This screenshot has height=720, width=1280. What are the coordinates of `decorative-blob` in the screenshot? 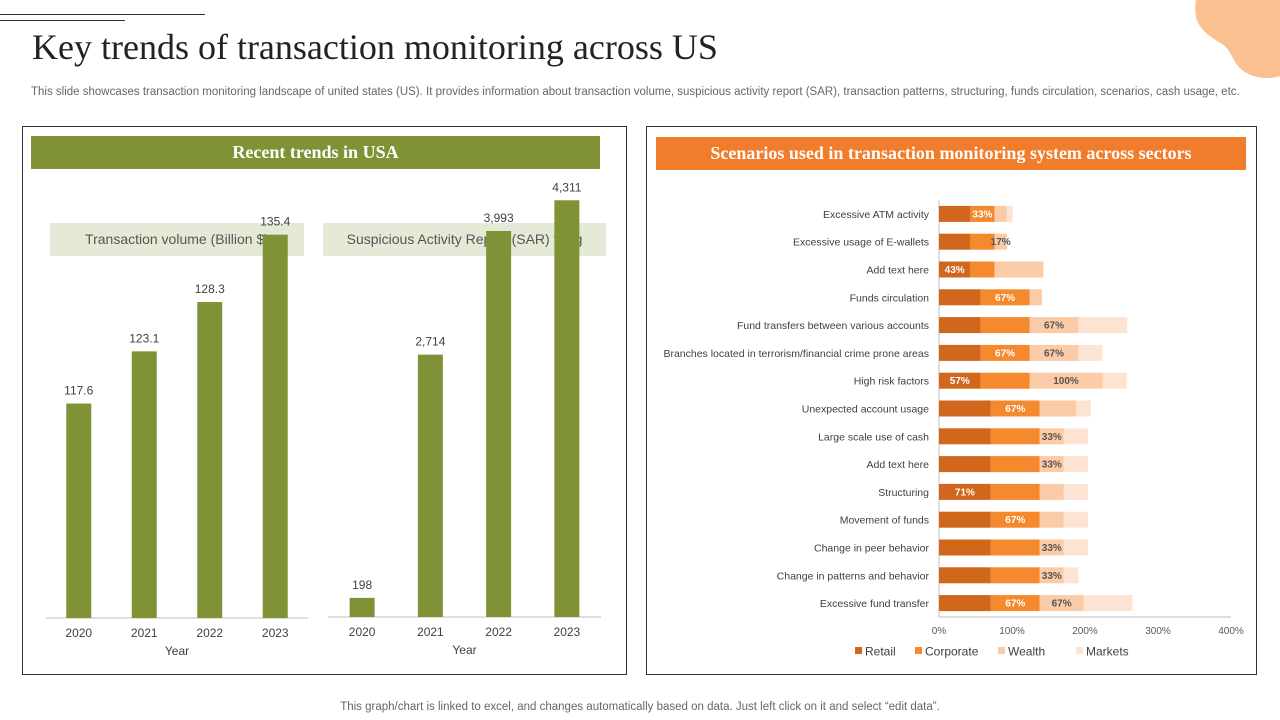 It's located at (1237, 39).